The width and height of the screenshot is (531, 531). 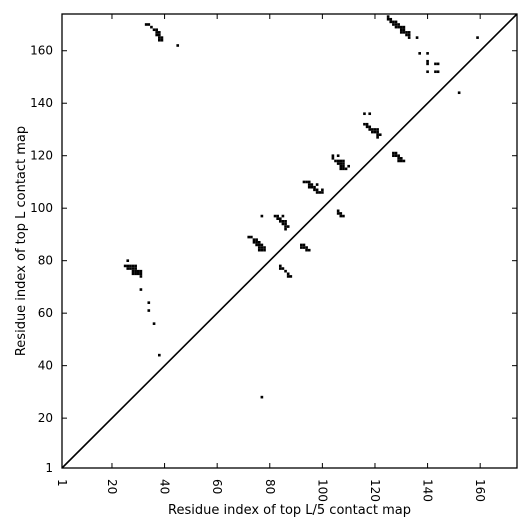 What do you see at coordinates (41, 156) in the screenshot?
I see `y-tick-label: 120` at bounding box center [41, 156].